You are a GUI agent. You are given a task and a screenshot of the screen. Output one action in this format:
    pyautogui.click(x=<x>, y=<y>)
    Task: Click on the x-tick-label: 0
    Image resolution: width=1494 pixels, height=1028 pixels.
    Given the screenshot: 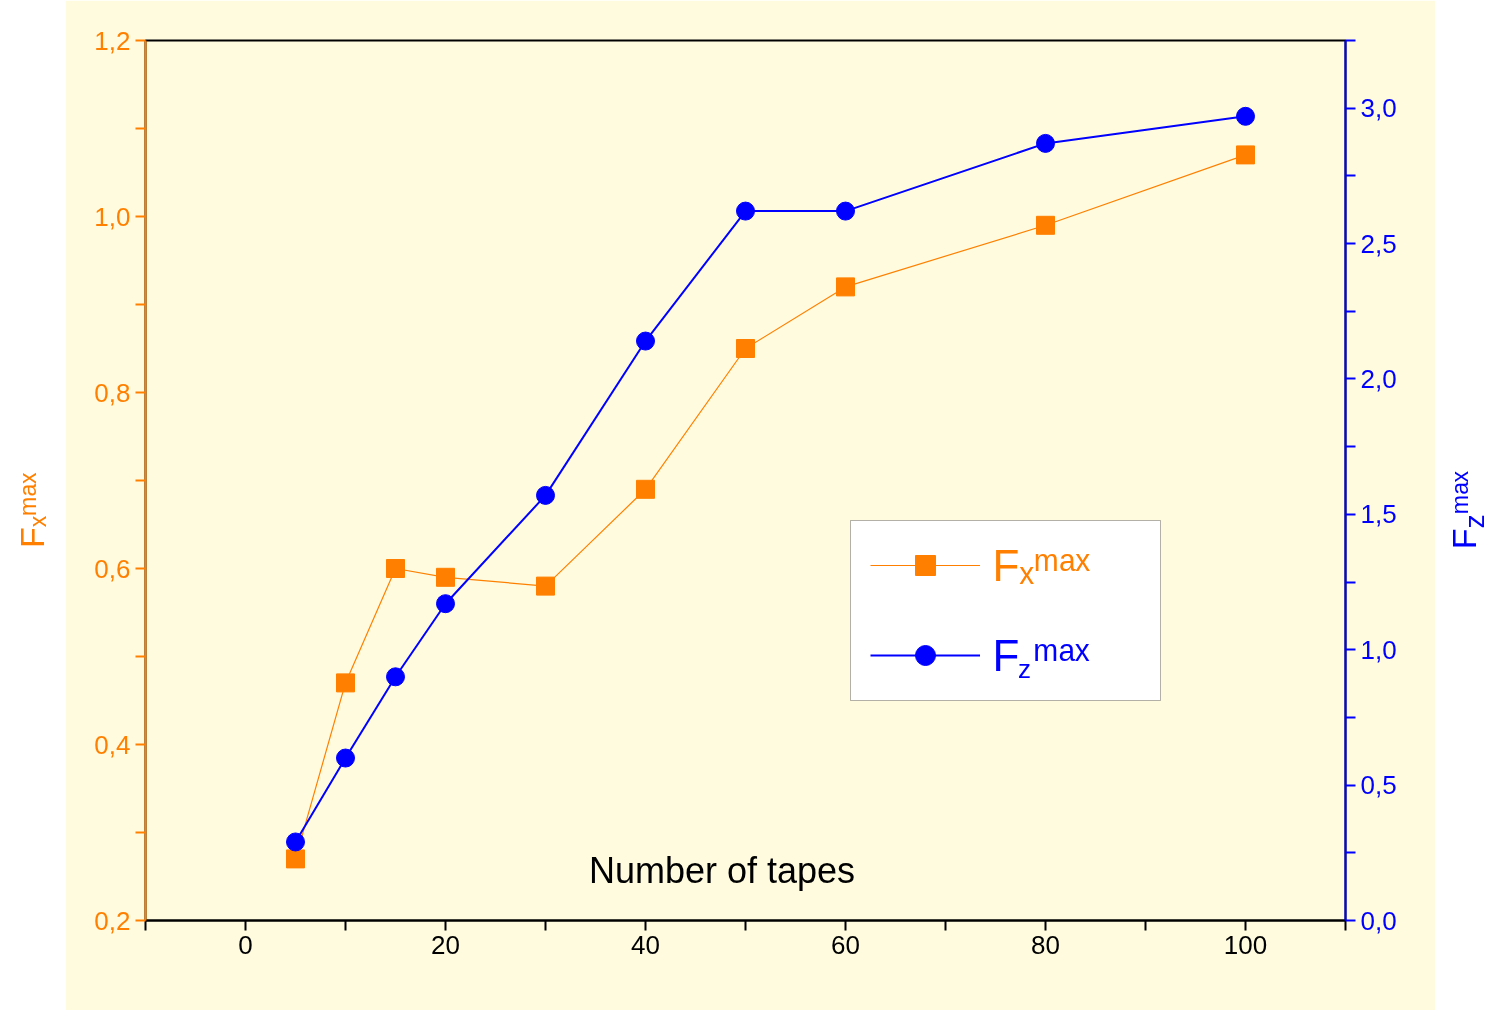 What is the action you would take?
    pyautogui.click(x=245, y=944)
    